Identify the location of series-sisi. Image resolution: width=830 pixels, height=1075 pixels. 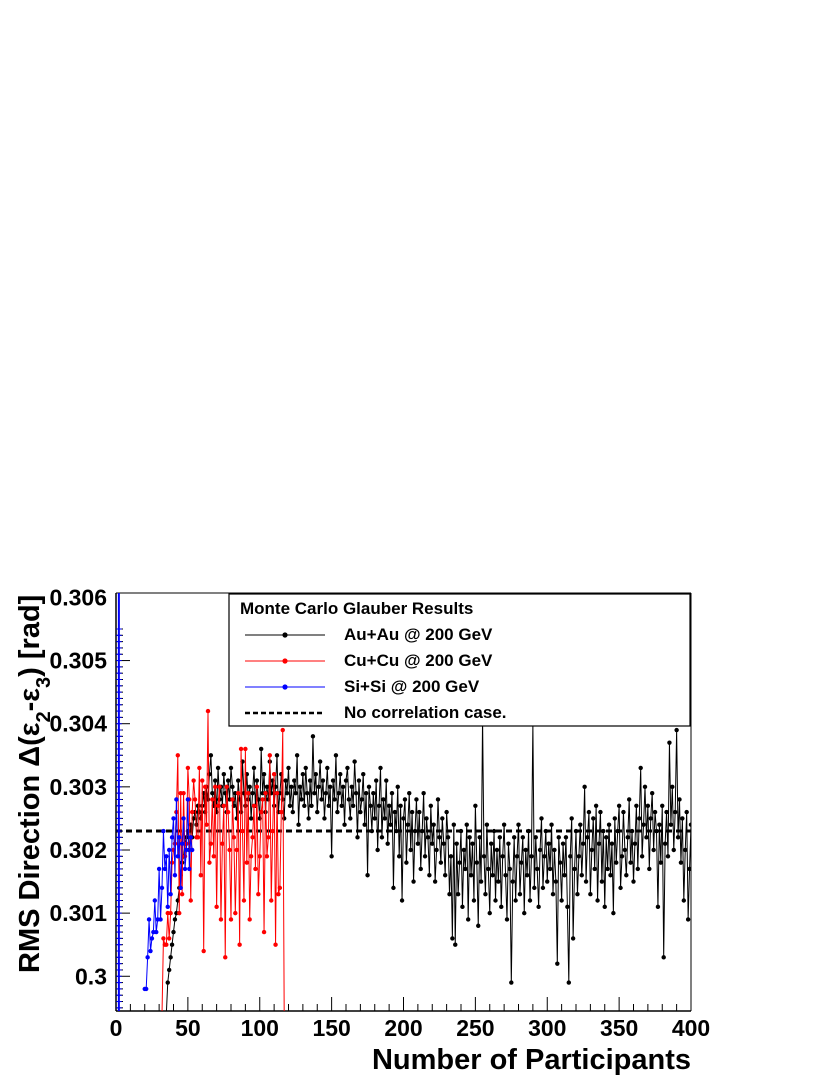
(168, 894).